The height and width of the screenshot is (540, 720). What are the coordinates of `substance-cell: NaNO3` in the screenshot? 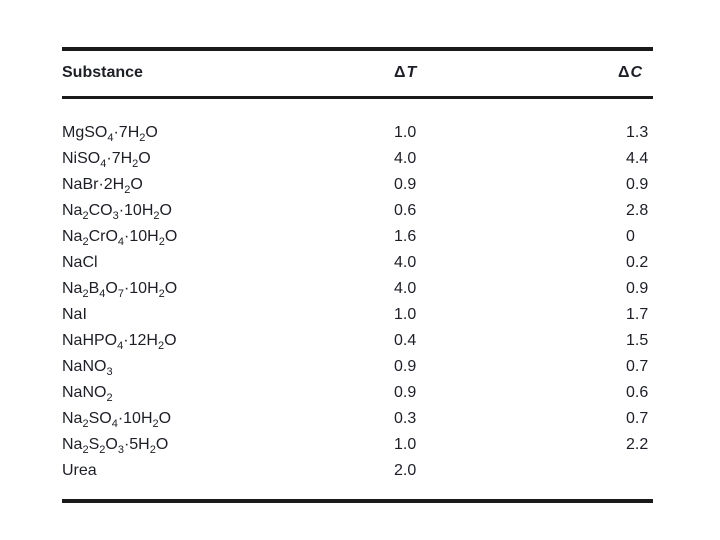 It's located at (87, 368).